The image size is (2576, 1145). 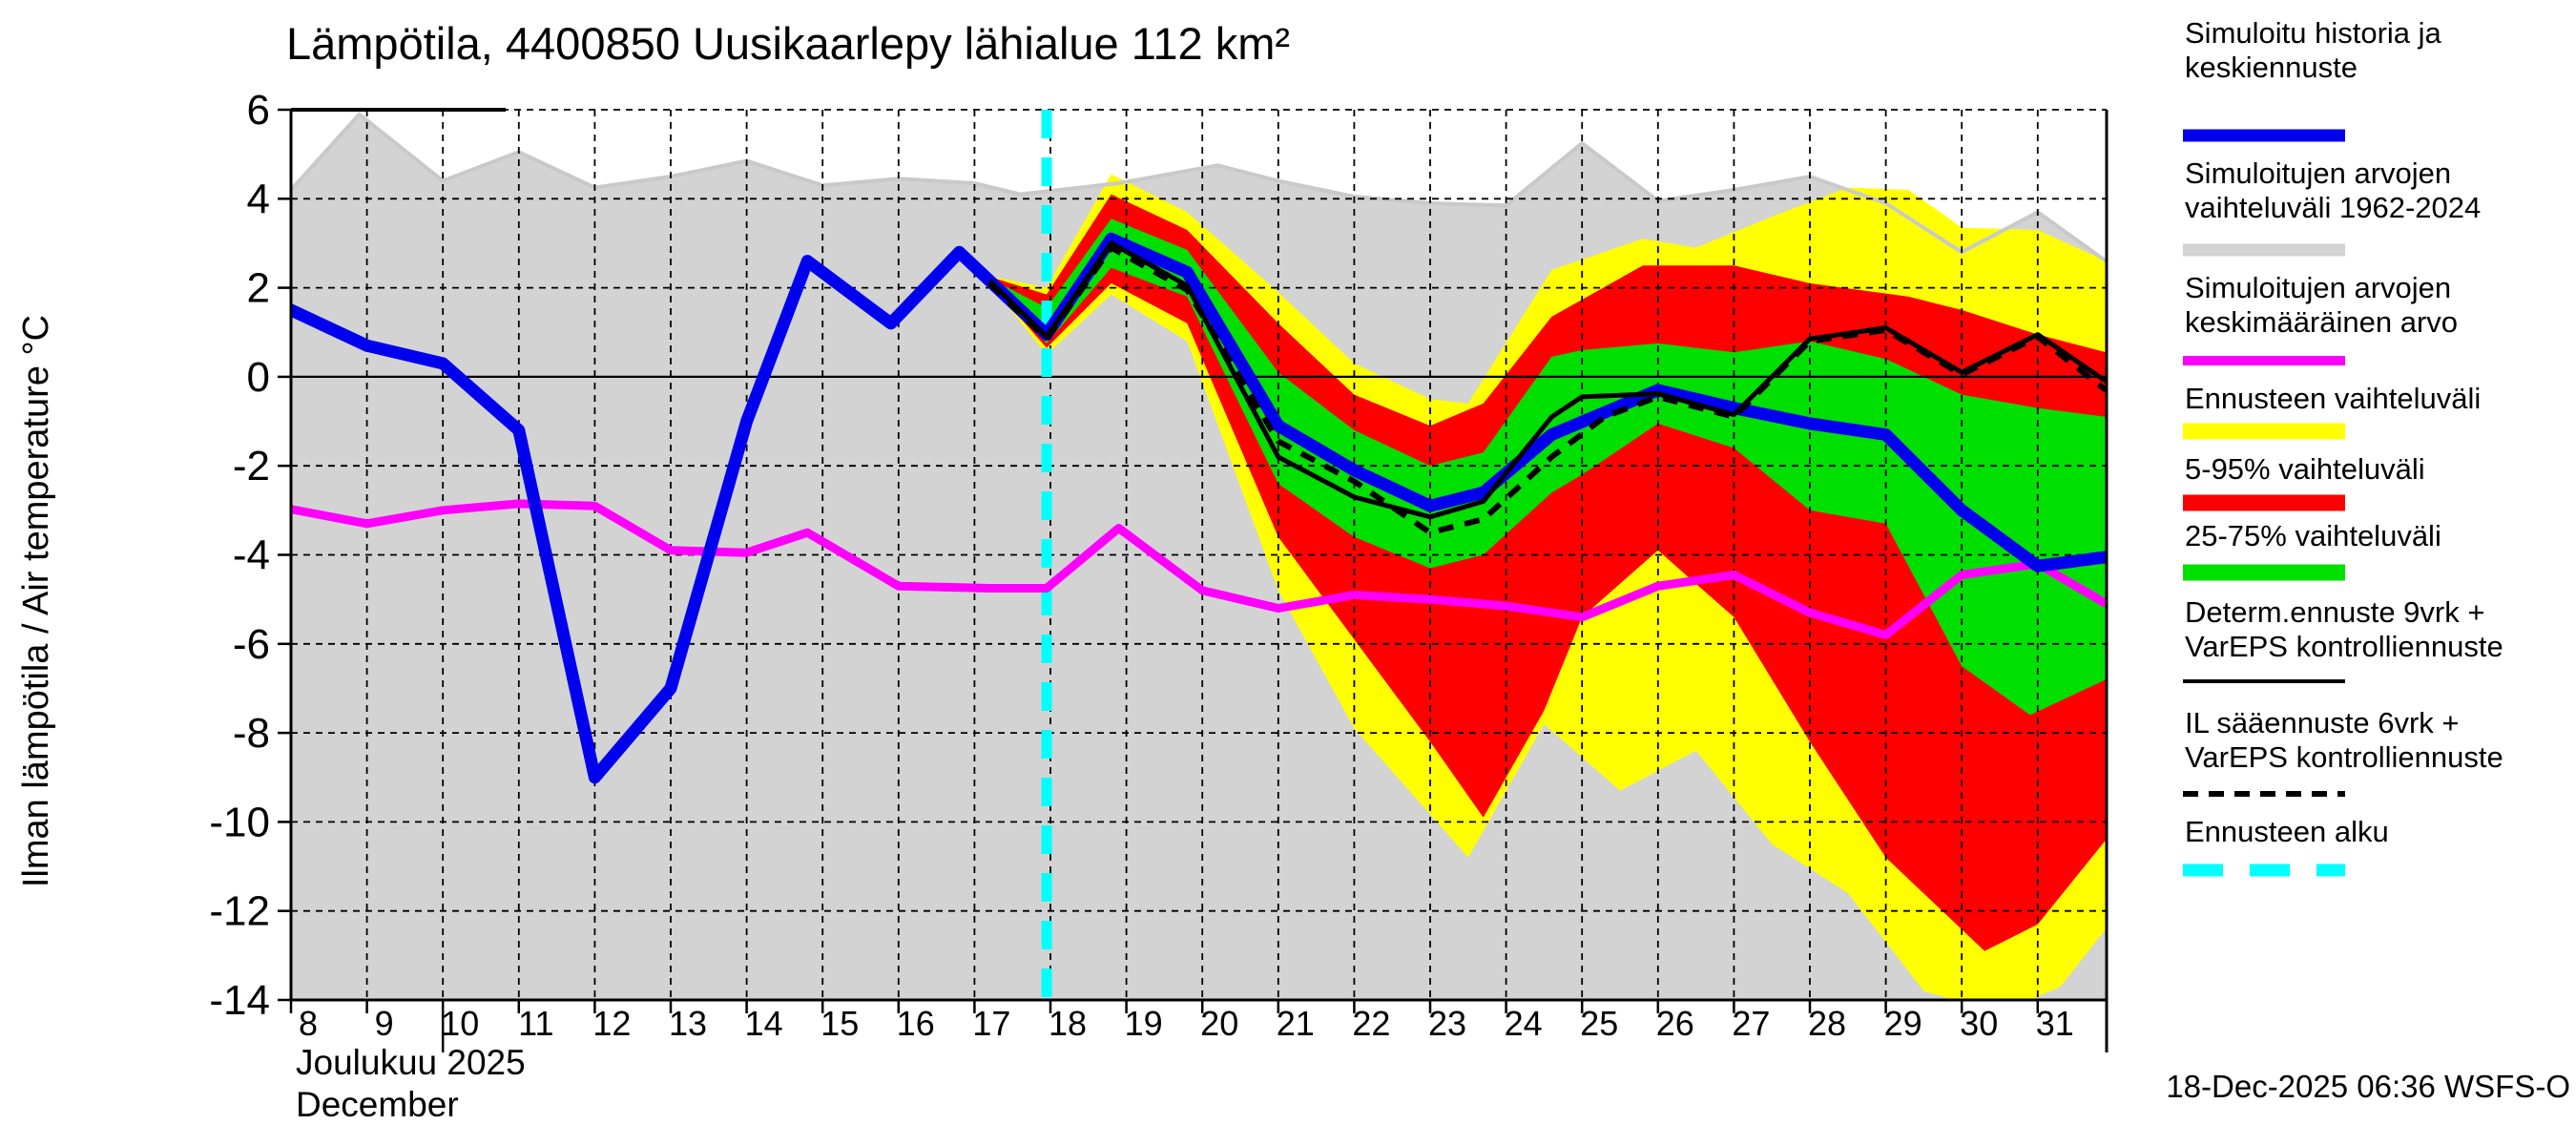 I want to click on legend-label: Determ.ennuste 9vrk +, so click(x=2334, y=612).